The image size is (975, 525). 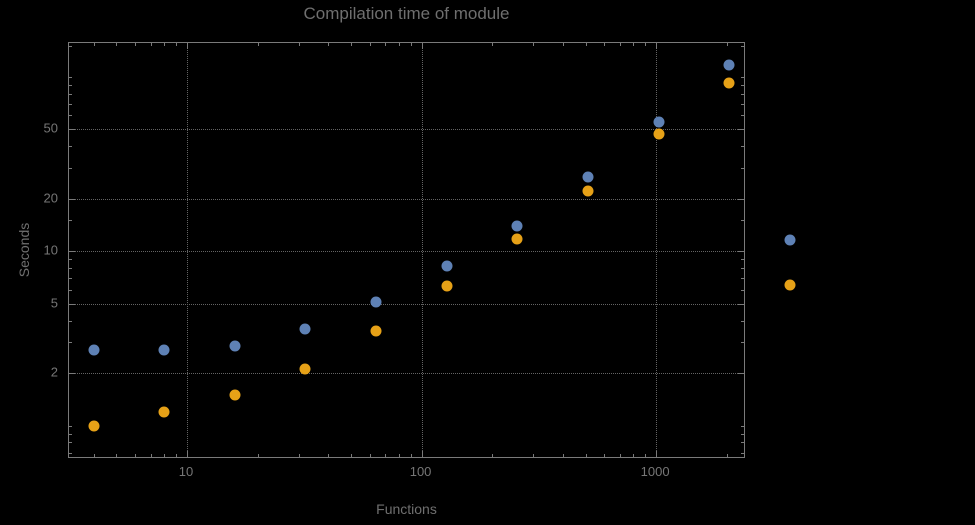 I want to click on chart-title: Compilation time of module, so click(x=406, y=13).